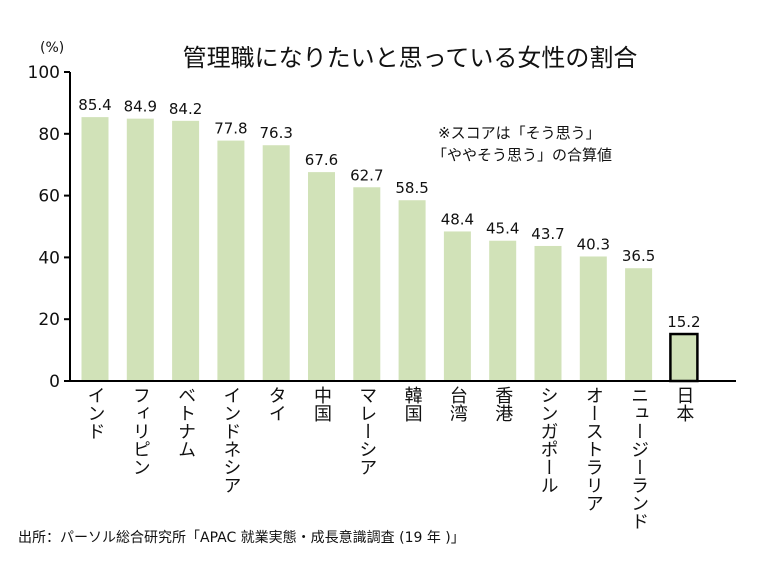 The width and height of the screenshot is (760, 570). I want to click on y-tick-label: 60, so click(49, 197).